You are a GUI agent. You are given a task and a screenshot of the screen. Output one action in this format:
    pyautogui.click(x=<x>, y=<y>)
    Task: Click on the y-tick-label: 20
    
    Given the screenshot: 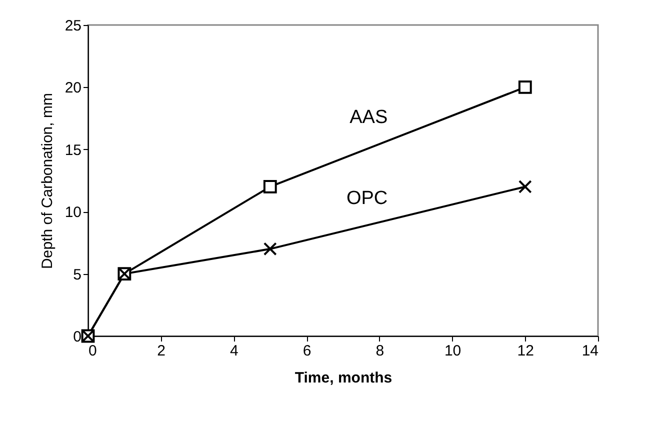 What is the action you would take?
    pyautogui.click(x=73, y=88)
    